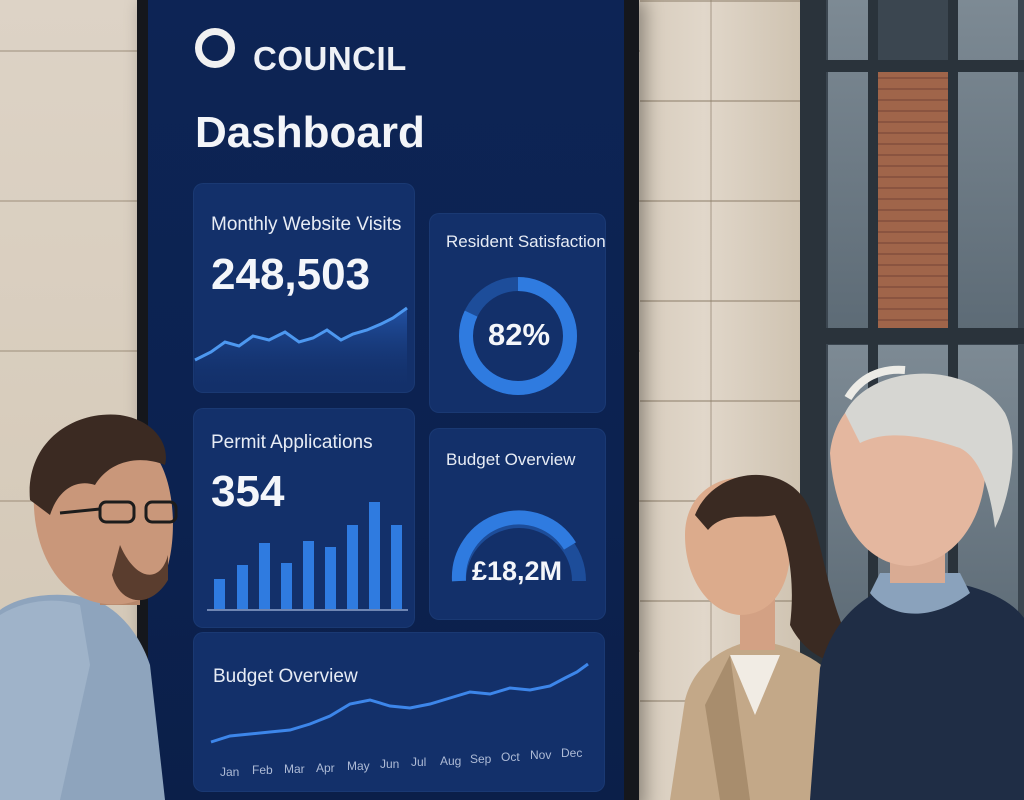 This screenshot has width=1024, height=800. I want to click on budget-gauge, so click(518, 546).